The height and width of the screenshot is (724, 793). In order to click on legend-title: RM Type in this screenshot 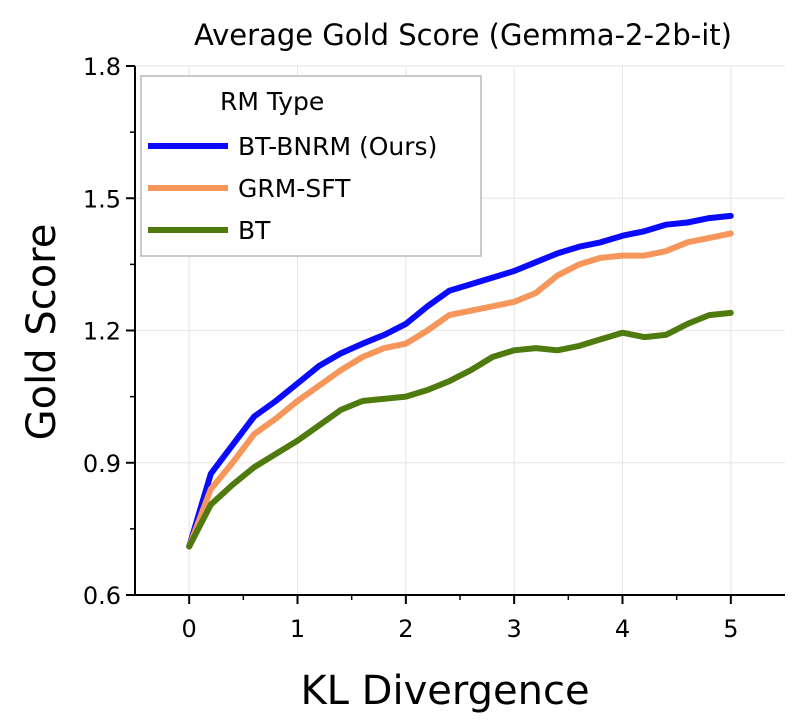, I will do `click(272, 101)`.